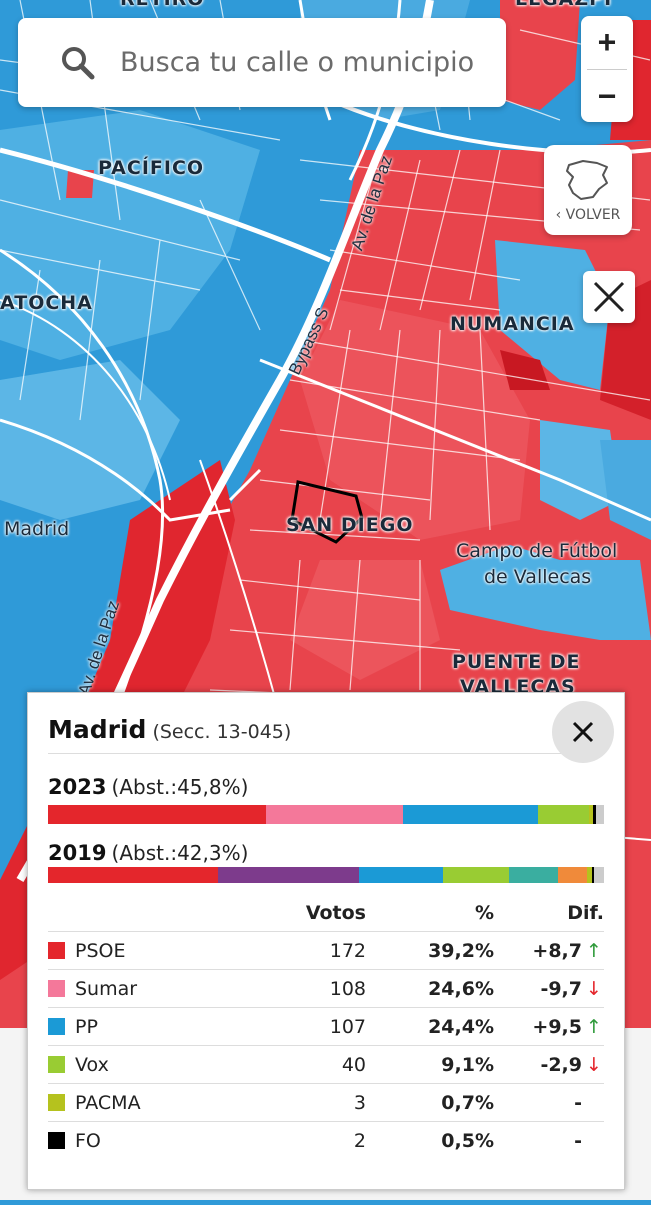 This screenshot has height=1205, width=651. What do you see at coordinates (326, 1102) in the screenshot?
I see `table-row: PACMA 3 0,7% -` at bounding box center [326, 1102].